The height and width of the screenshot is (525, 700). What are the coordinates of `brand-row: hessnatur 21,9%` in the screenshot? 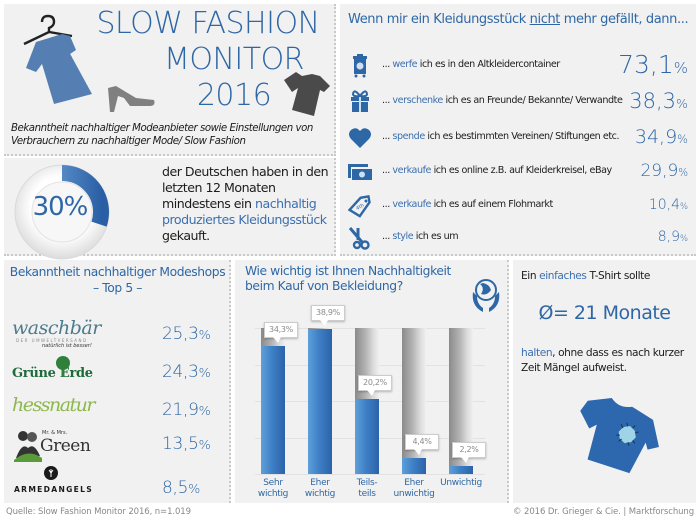 It's located at (117, 412).